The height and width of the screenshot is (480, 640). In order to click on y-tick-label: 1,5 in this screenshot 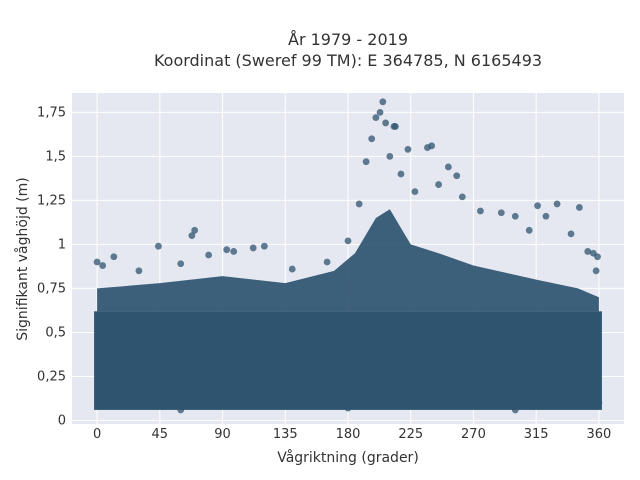, I will do `click(55, 156)`.